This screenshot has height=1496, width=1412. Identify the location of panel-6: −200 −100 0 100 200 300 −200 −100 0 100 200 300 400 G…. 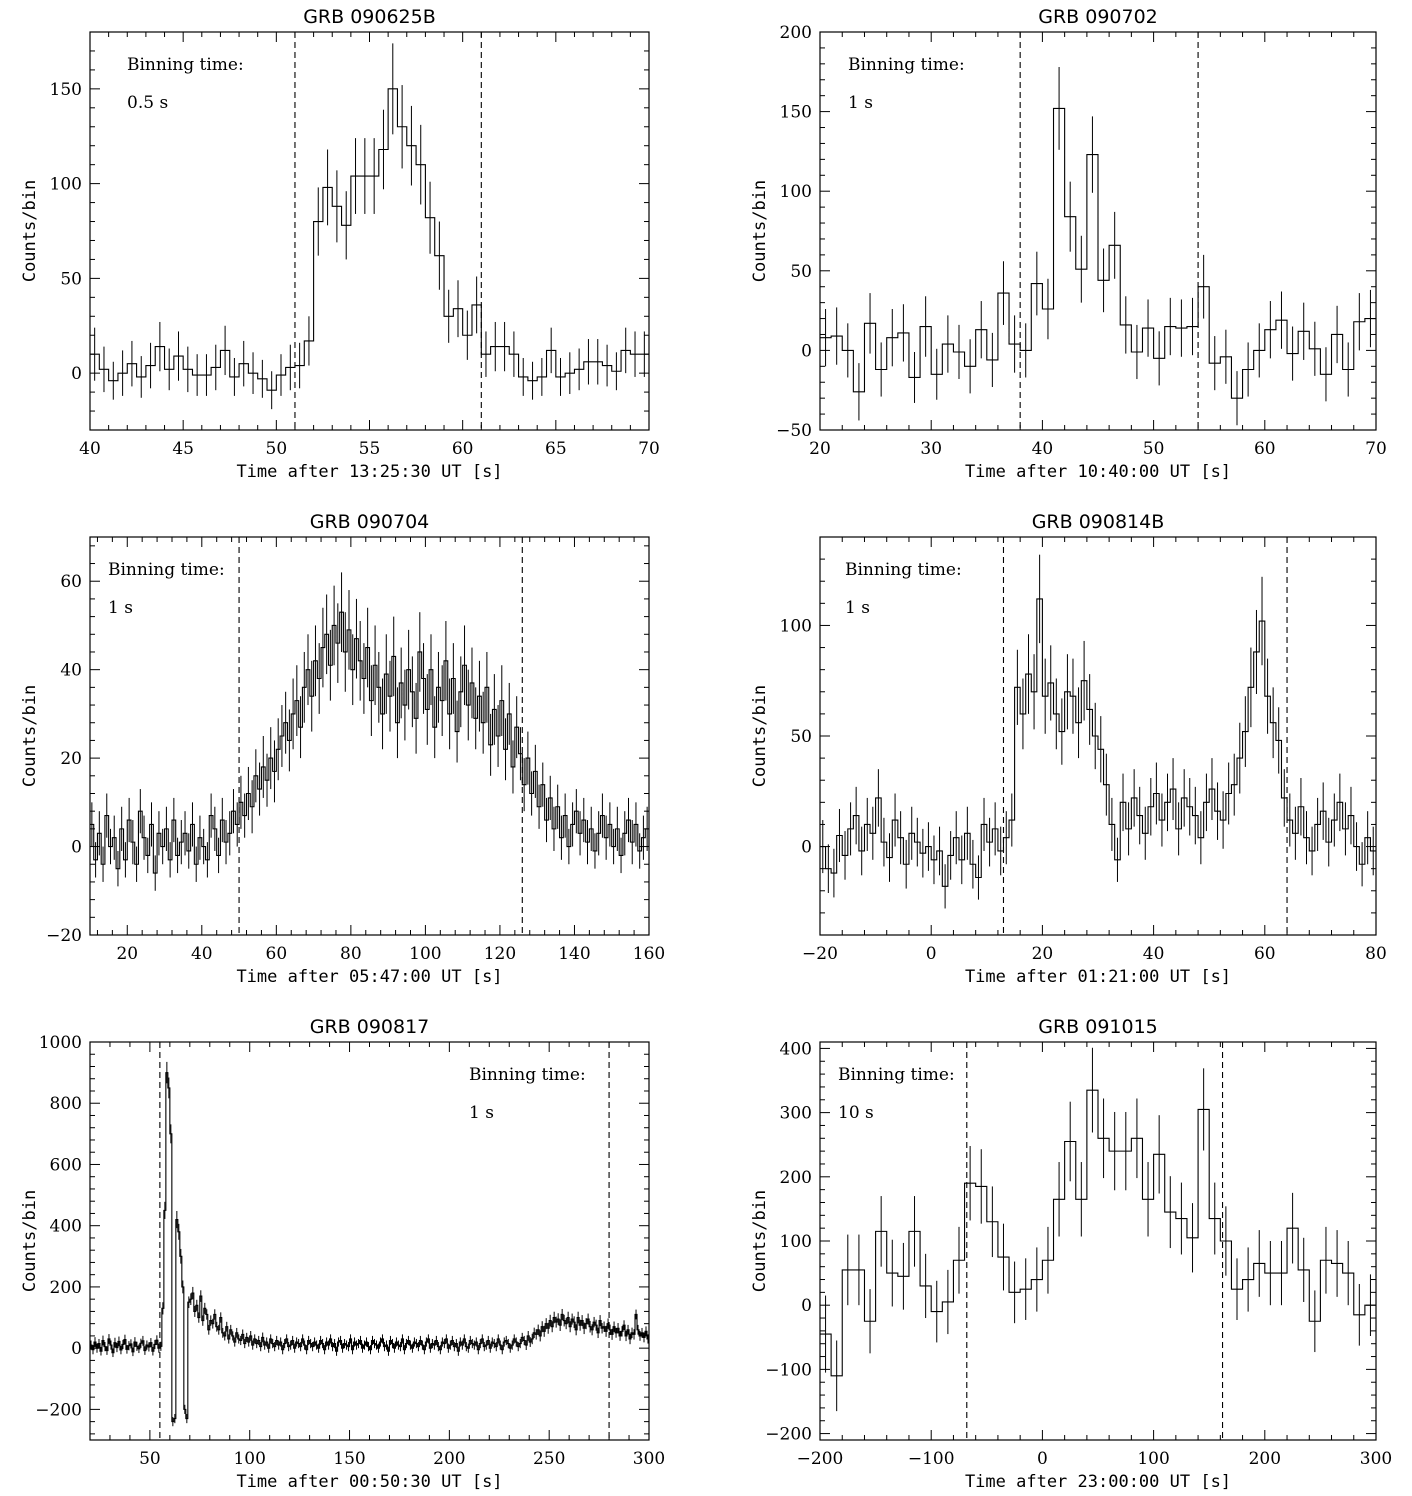
(1071, 1254).